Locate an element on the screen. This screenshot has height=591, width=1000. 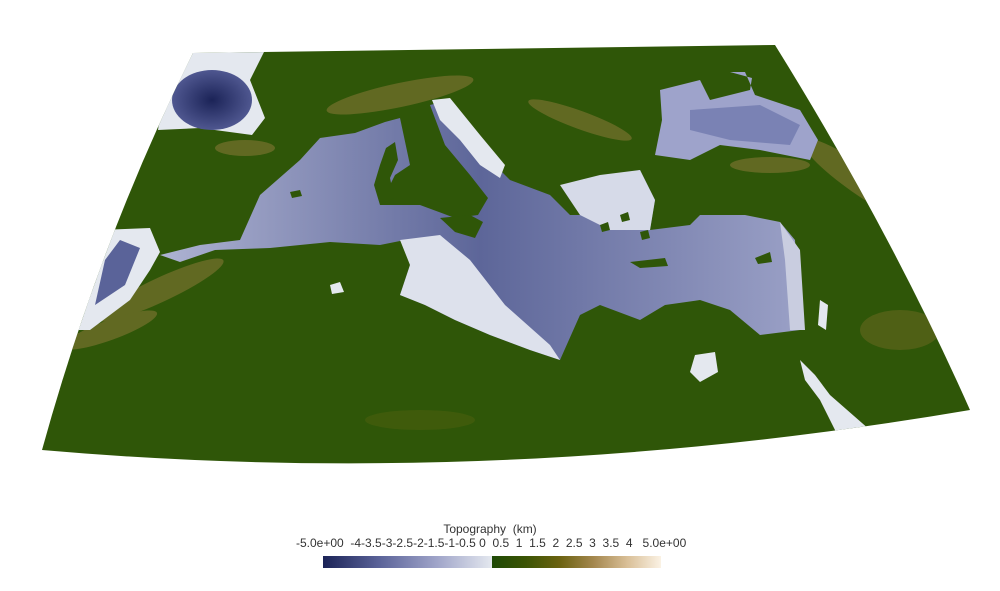
adriatic-sea is located at coordinates (468, 138).